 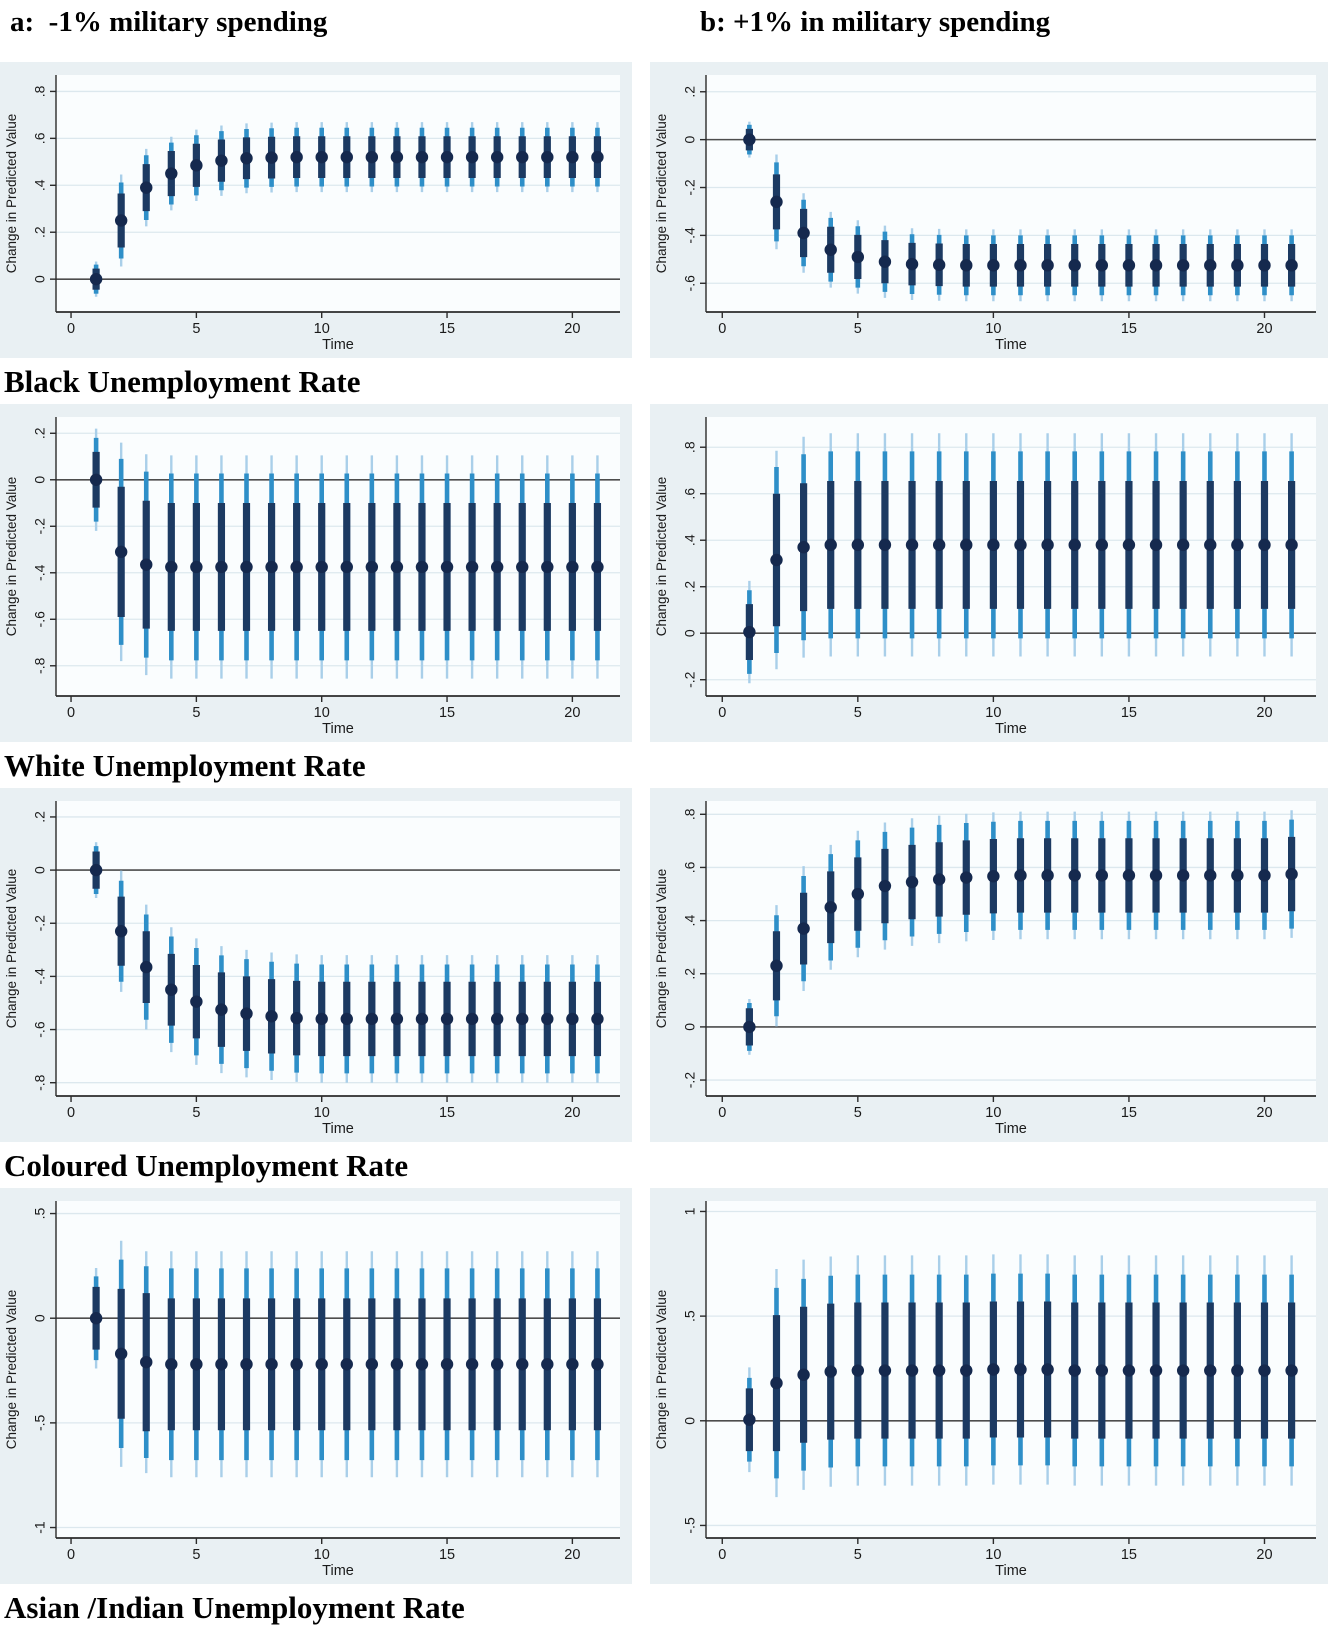 I want to click on row-label-white: White Unemployment Rate, so click(x=185, y=765).